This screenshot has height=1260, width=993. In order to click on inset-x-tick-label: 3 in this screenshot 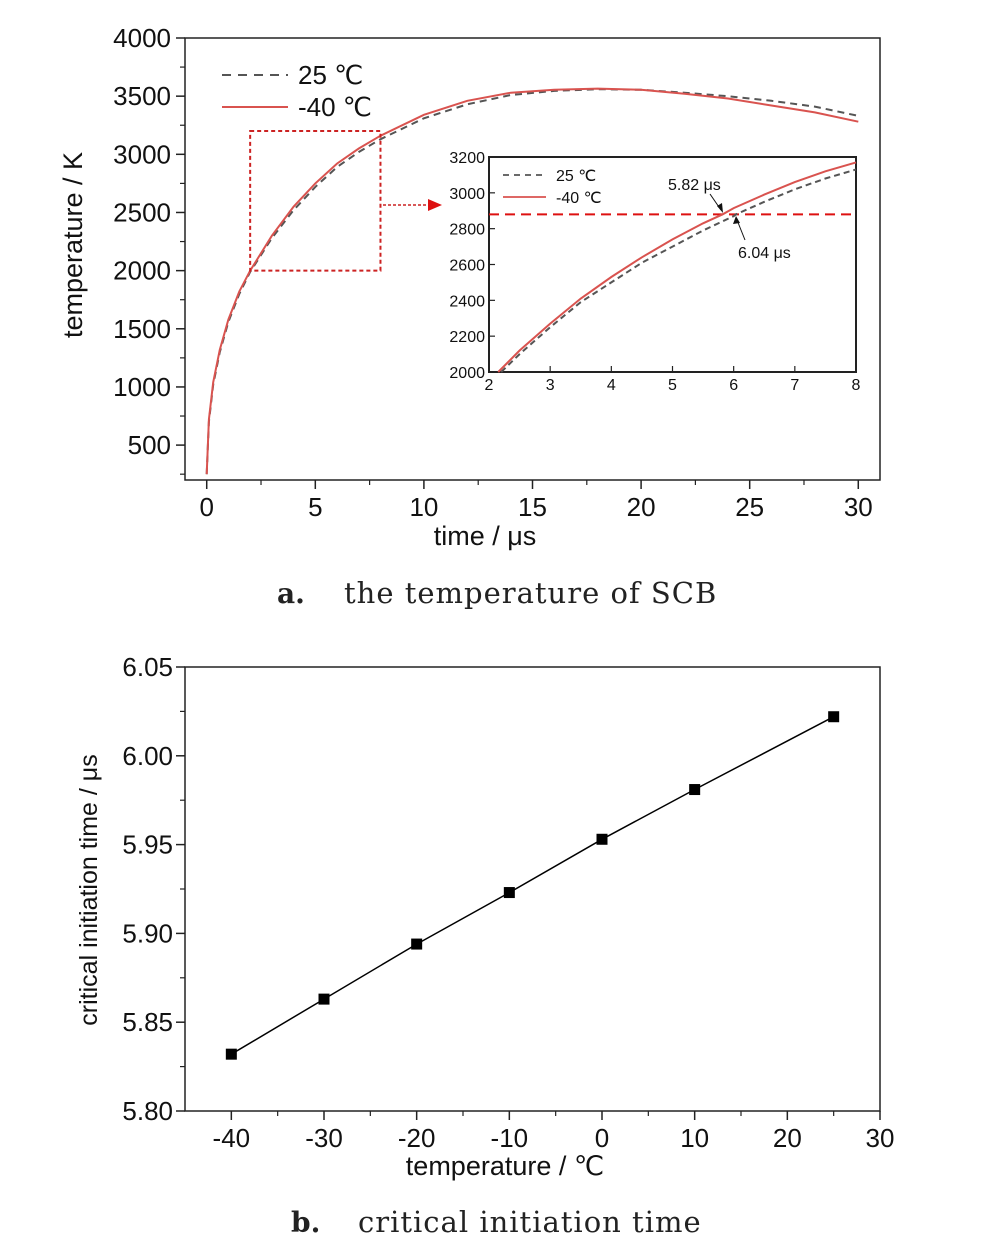, I will do `click(550, 385)`.